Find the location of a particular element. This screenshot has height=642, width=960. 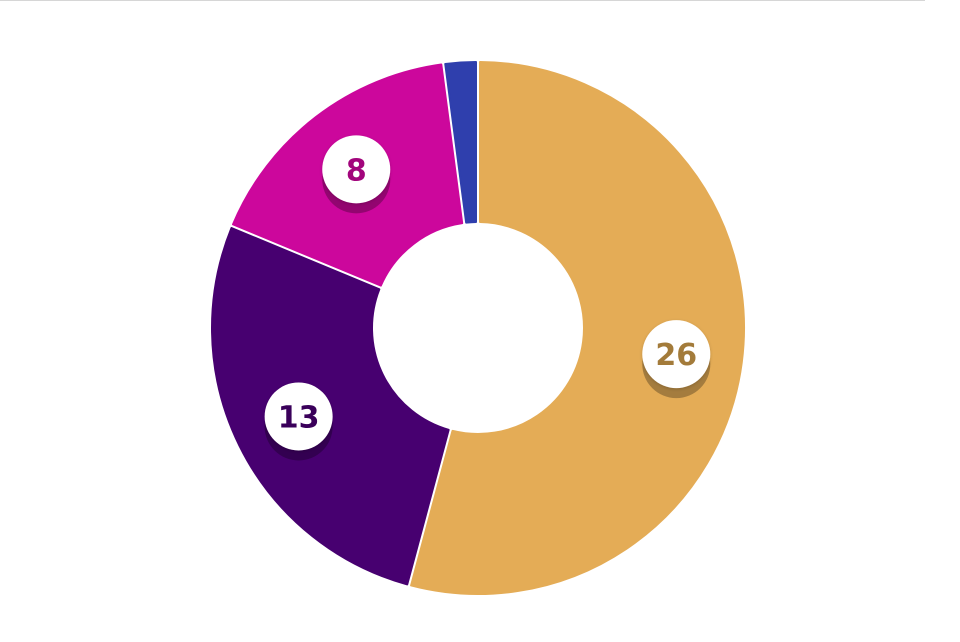

data-label-26: 26 is located at coordinates (676, 359).